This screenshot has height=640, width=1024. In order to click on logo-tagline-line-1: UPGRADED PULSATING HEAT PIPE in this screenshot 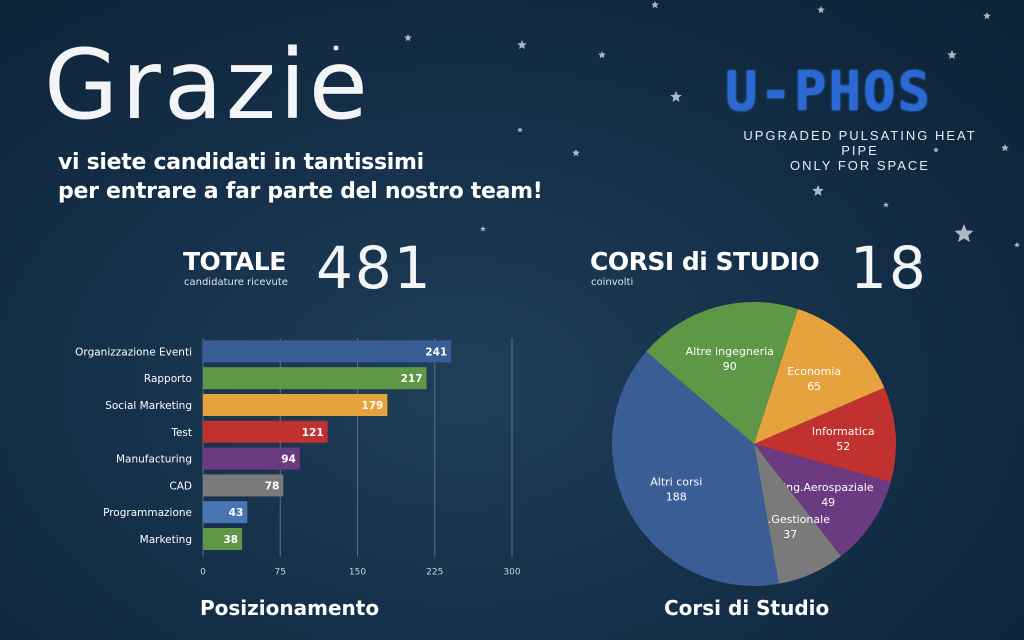, I will do `click(860, 143)`.